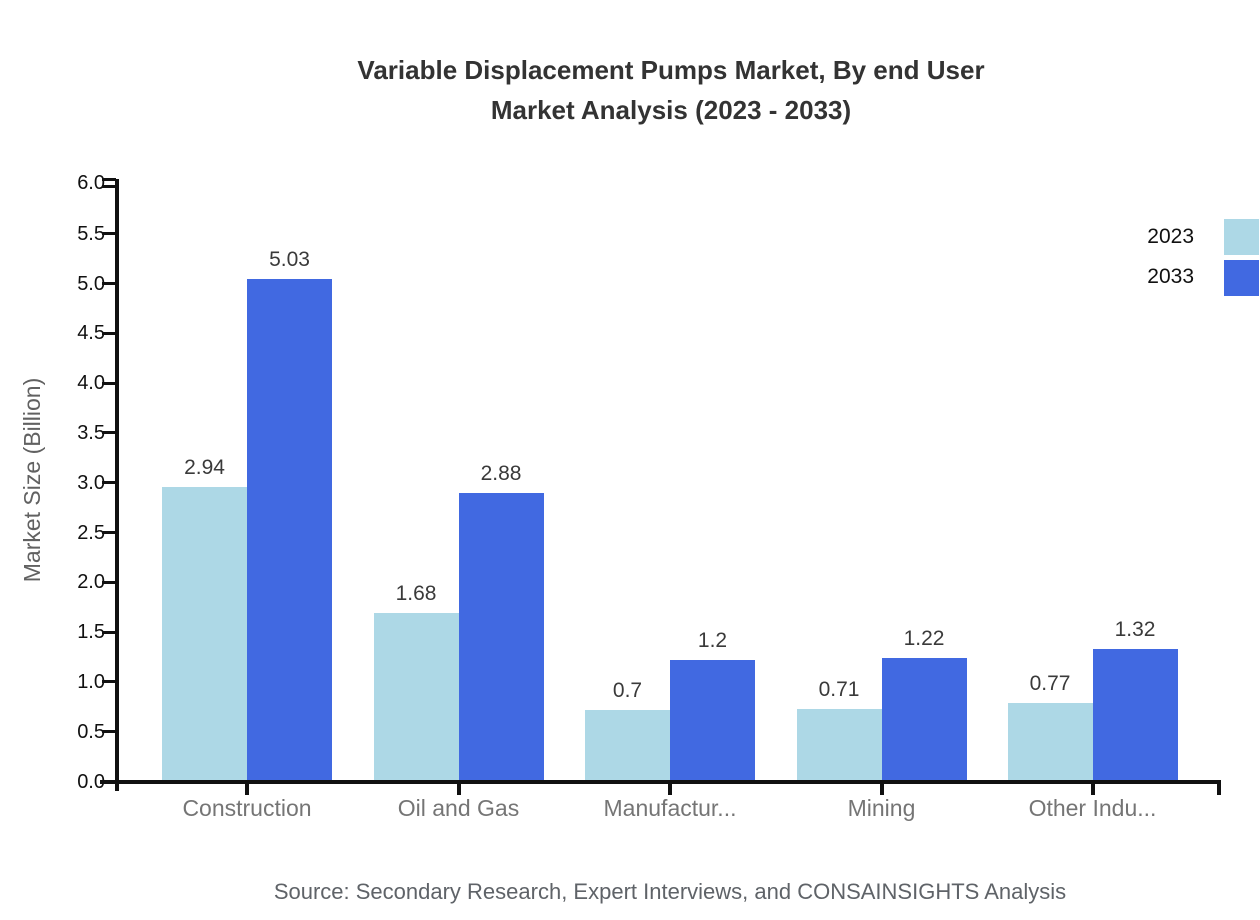 Image resolution: width=1260 pixels, height=920 pixels. Describe the element at coordinates (1170, 276) in the screenshot. I see `legend-label-2033: 2033` at that location.